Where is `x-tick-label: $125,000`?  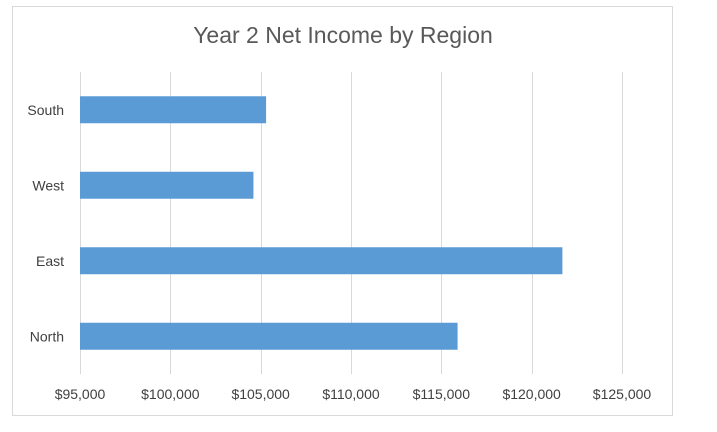
x-tick-label: $125,000 is located at coordinates (622, 394).